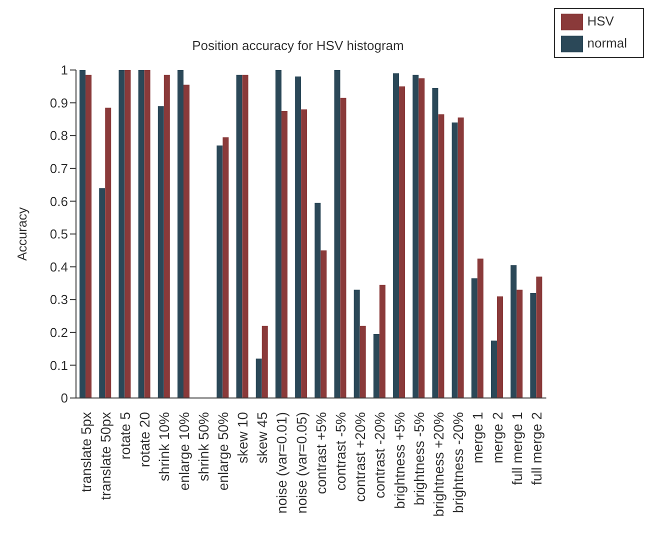  I want to click on x-tick-label: skew 45, so click(262, 438).